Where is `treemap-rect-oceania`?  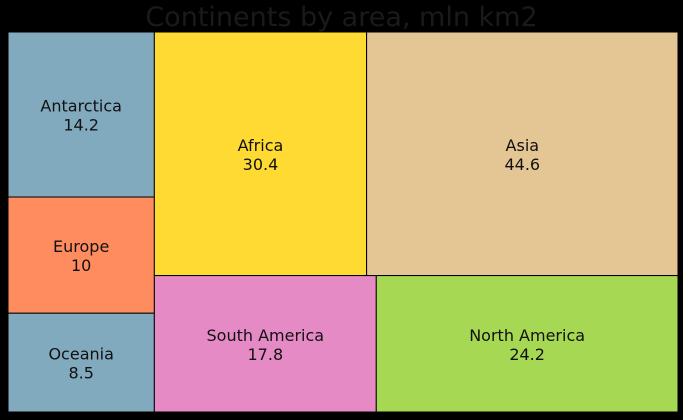
treemap-rect-oceania is located at coordinates (81, 362).